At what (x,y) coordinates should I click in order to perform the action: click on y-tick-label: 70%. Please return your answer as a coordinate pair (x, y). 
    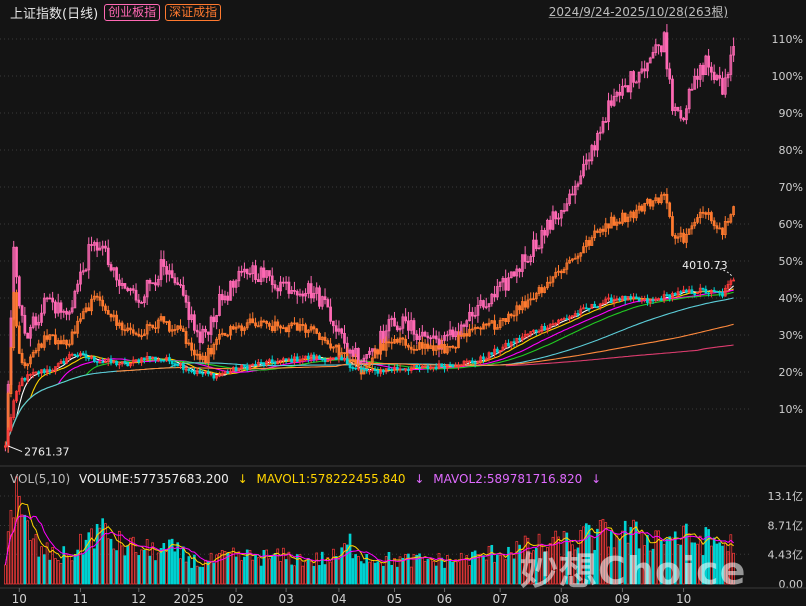
    Looking at the image, I should click on (791, 187).